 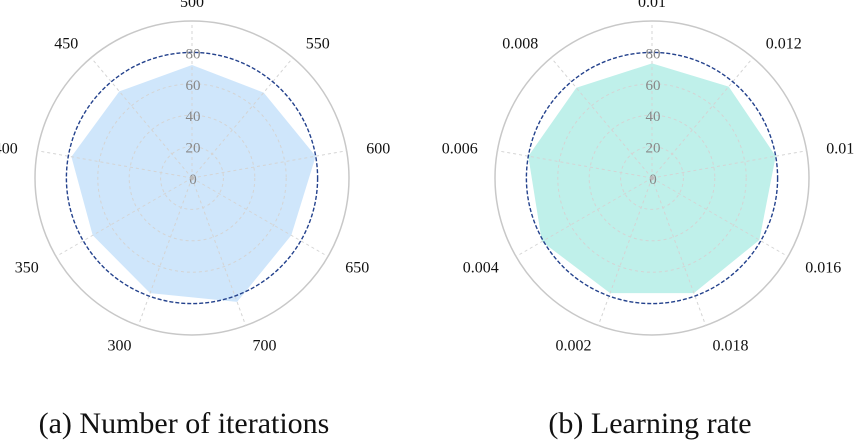 What do you see at coordinates (840, 148) in the screenshot?
I see `category-label-2: 0.014` at bounding box center [840, 148].